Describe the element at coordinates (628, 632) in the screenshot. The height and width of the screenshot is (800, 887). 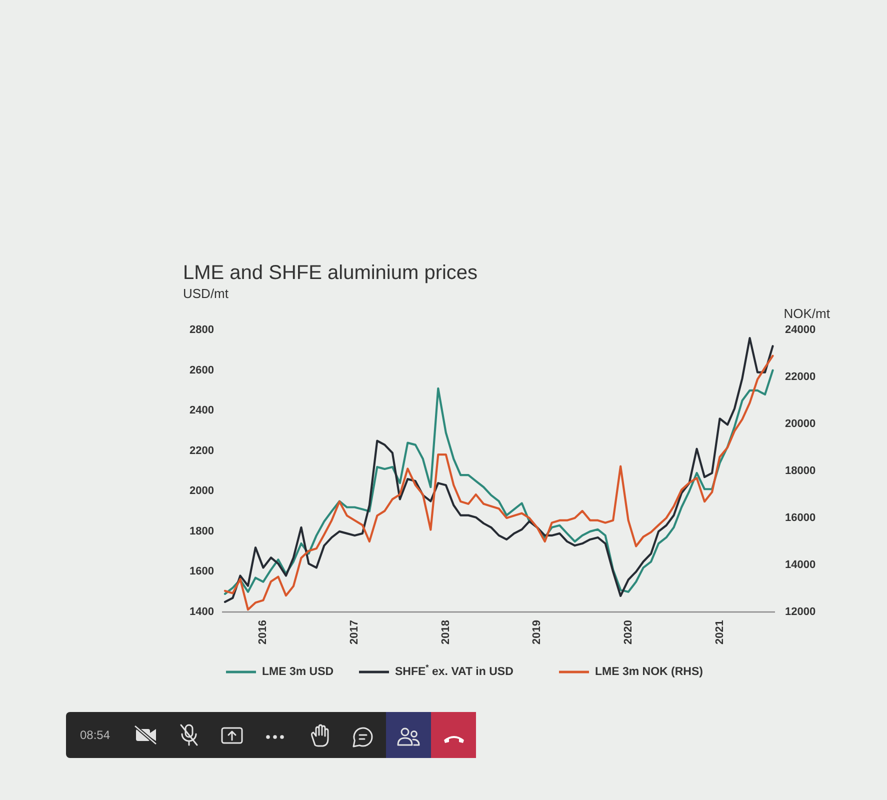
I see `x-tick-label: 2020` at that location.